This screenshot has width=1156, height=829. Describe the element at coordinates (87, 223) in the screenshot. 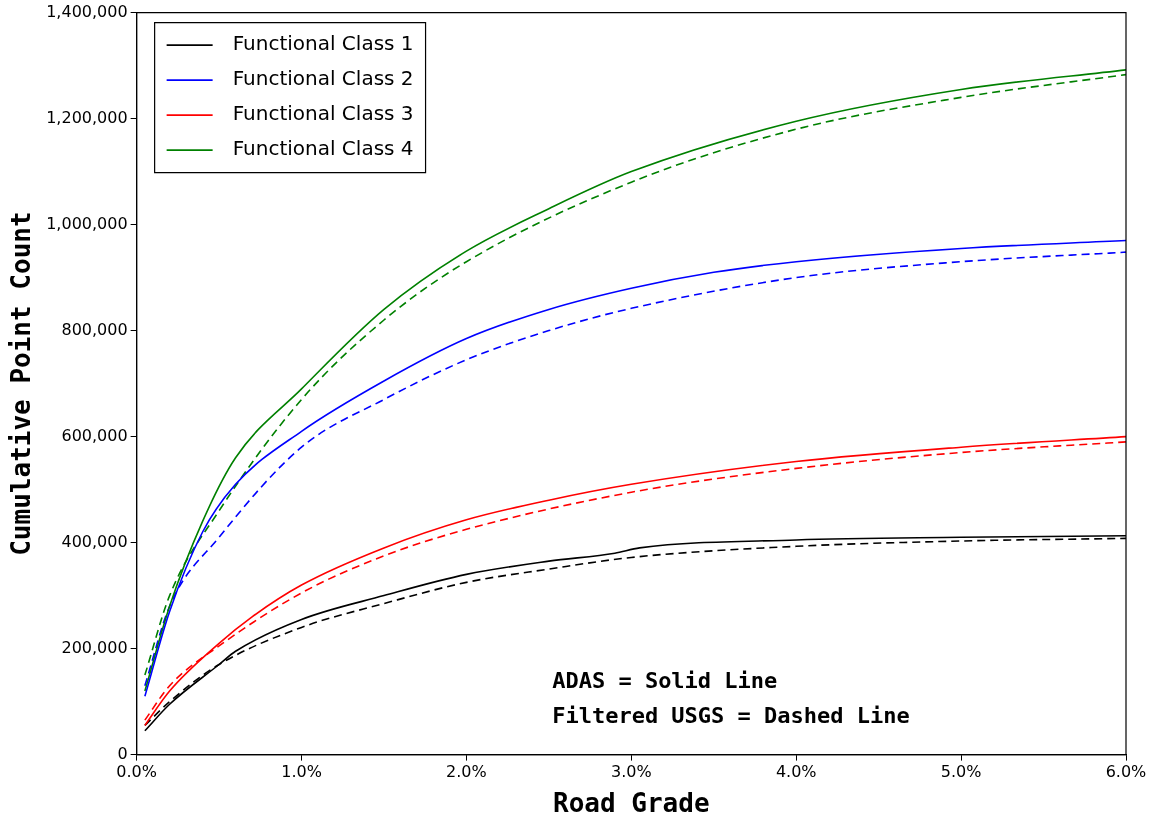

I see `y-tick-label: 1,000,000` at that location.